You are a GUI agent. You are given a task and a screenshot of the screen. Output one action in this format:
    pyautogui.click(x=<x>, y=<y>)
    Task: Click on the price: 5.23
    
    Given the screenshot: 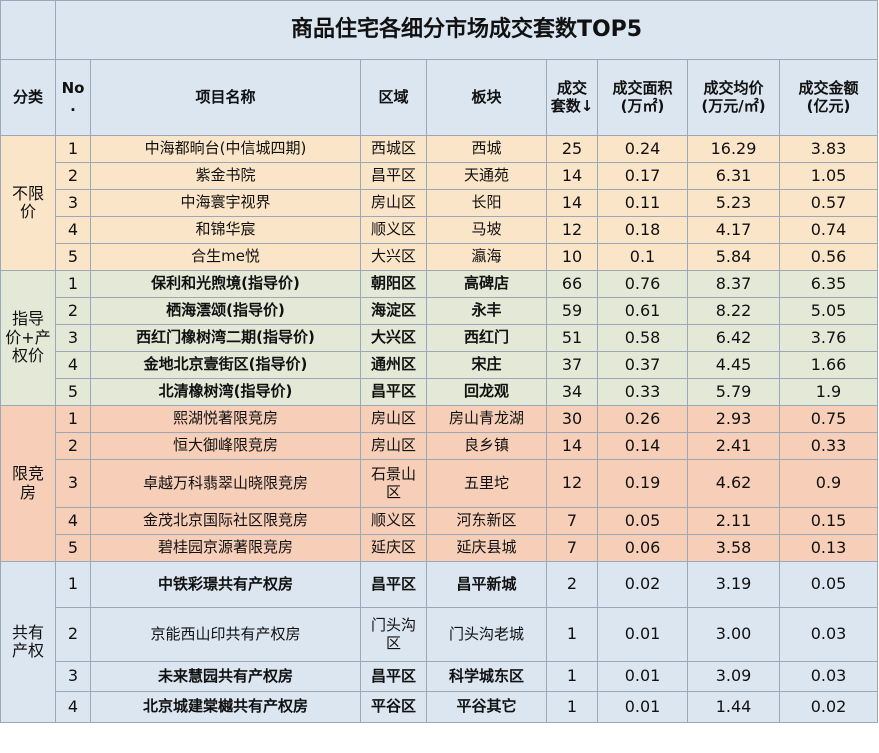 What is the action you would take?
    pyautogui.click(x=733, y=203)
    